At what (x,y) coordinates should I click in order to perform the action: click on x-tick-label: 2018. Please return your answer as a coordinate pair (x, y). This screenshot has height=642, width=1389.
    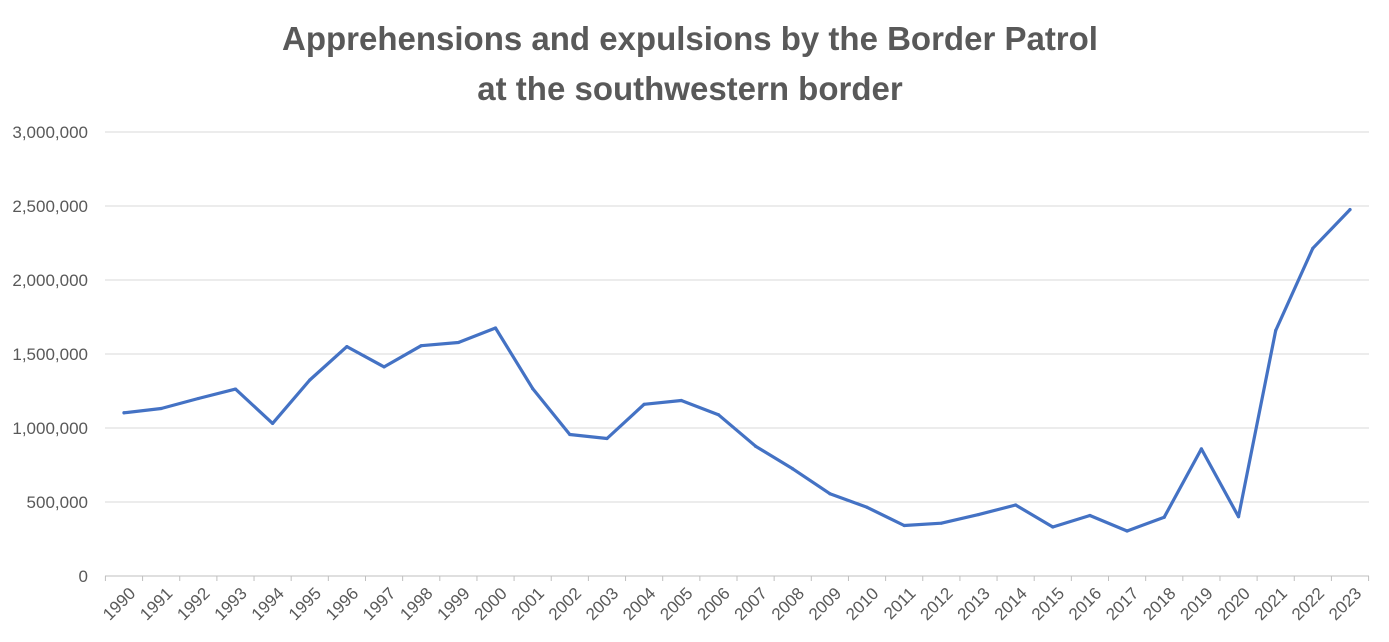
    Looking at the image, I should click on (1159, 604).